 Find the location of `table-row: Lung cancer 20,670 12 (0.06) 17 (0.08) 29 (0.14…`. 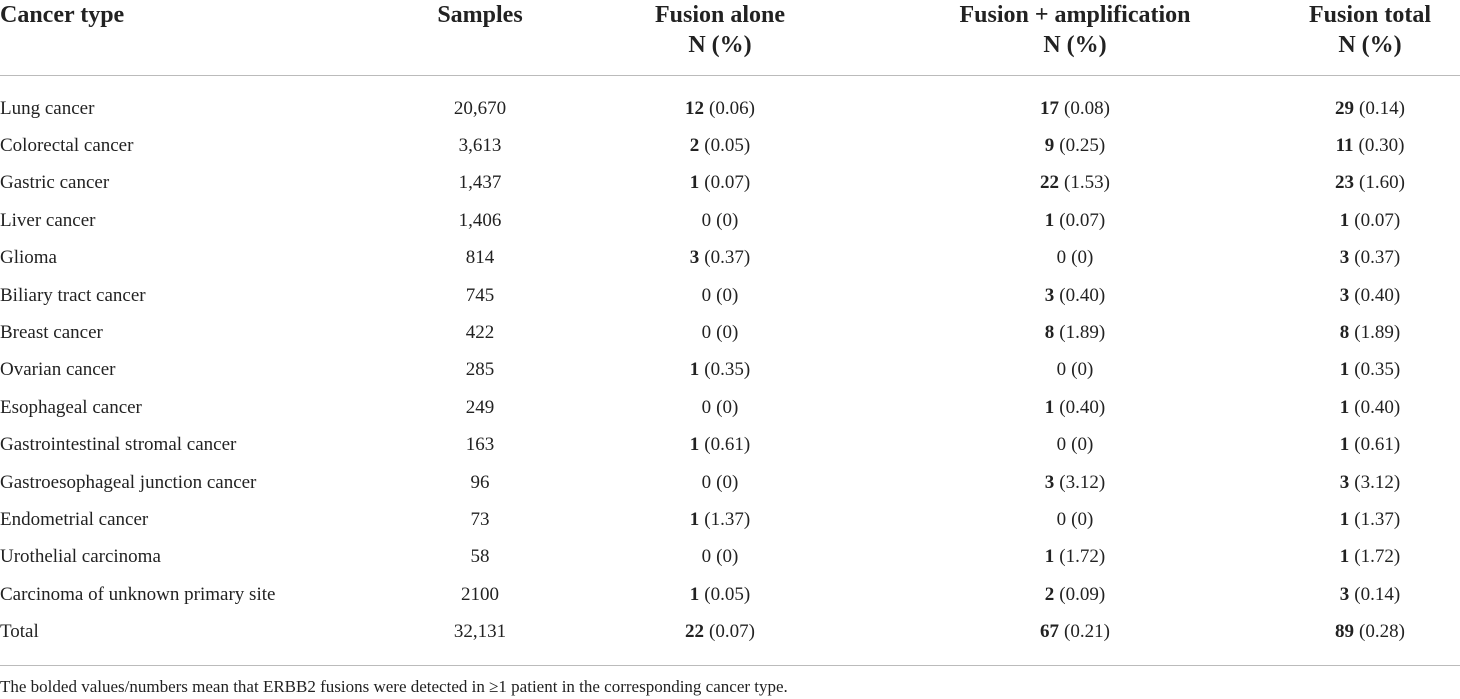

table-row: Lung cancer 20,670 12 (0.06) 17 (0.08) 29 (0.14… is located at coordinates (730, 102).